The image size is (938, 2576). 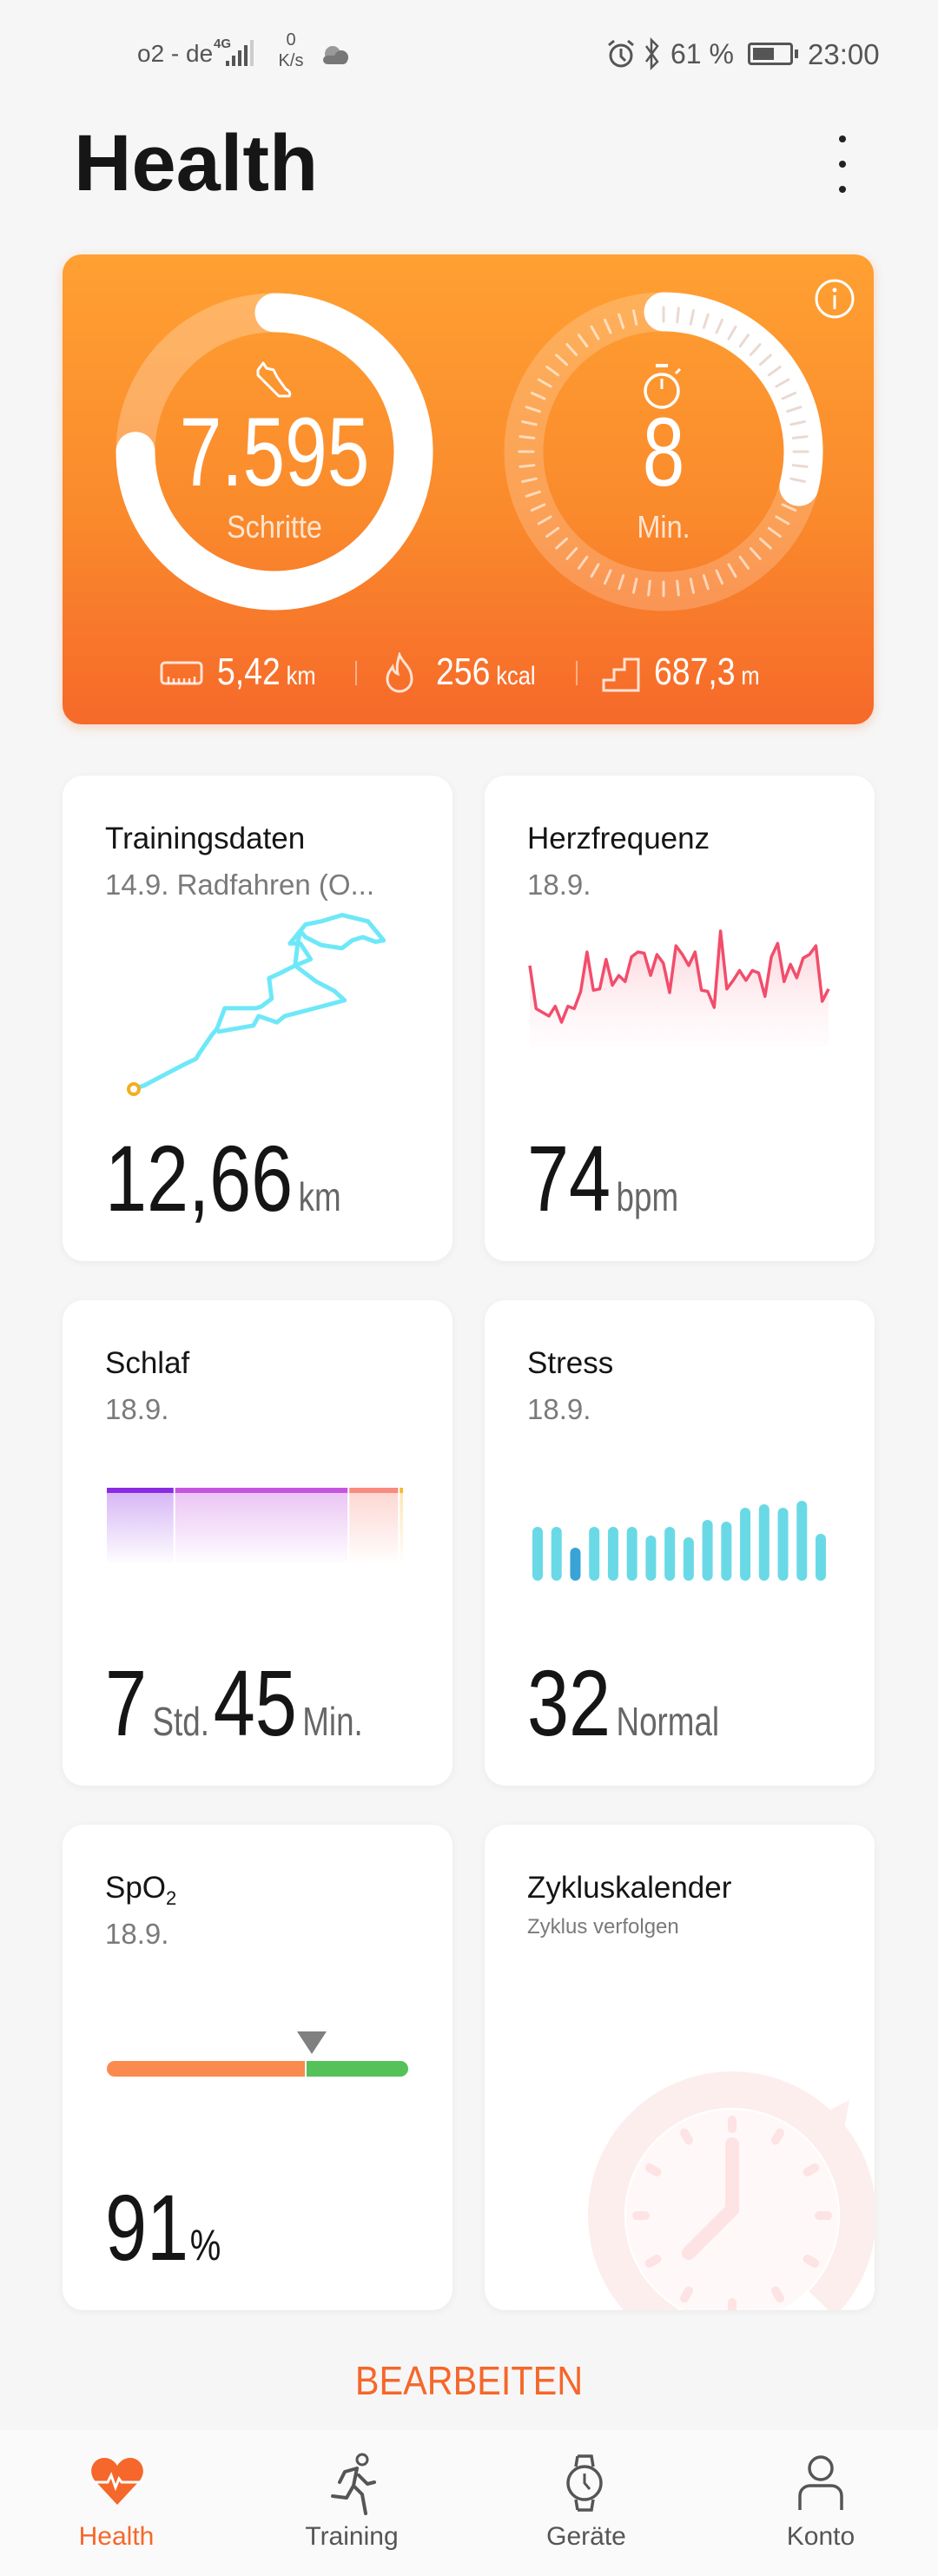 I want to click on sleep-card: Schlaf 18.9. 7 Std.45 Min., so click(x=257, y=1543).